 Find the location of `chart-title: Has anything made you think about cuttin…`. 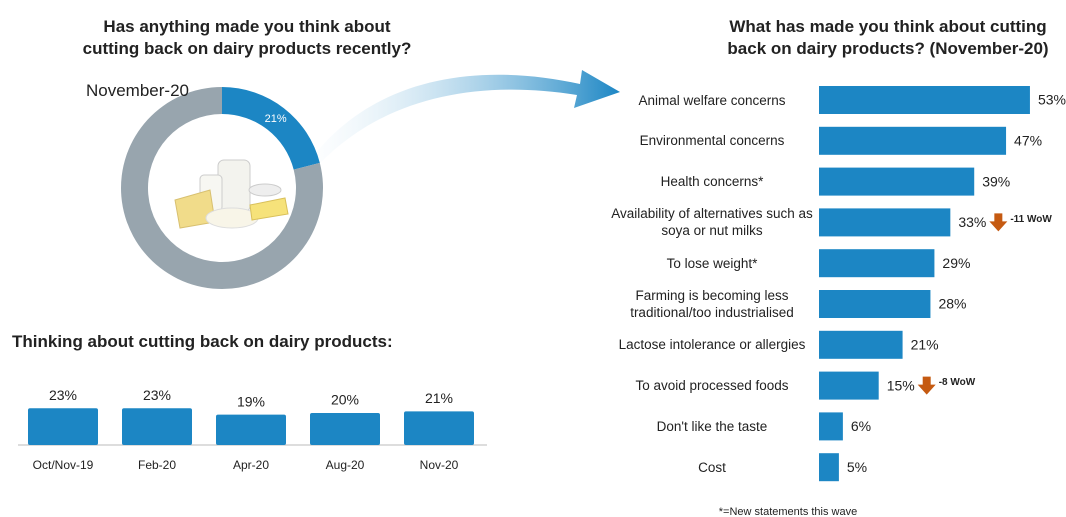

chart-title: Has anything made you think about cuttin… is located at coordinates (247, 37).